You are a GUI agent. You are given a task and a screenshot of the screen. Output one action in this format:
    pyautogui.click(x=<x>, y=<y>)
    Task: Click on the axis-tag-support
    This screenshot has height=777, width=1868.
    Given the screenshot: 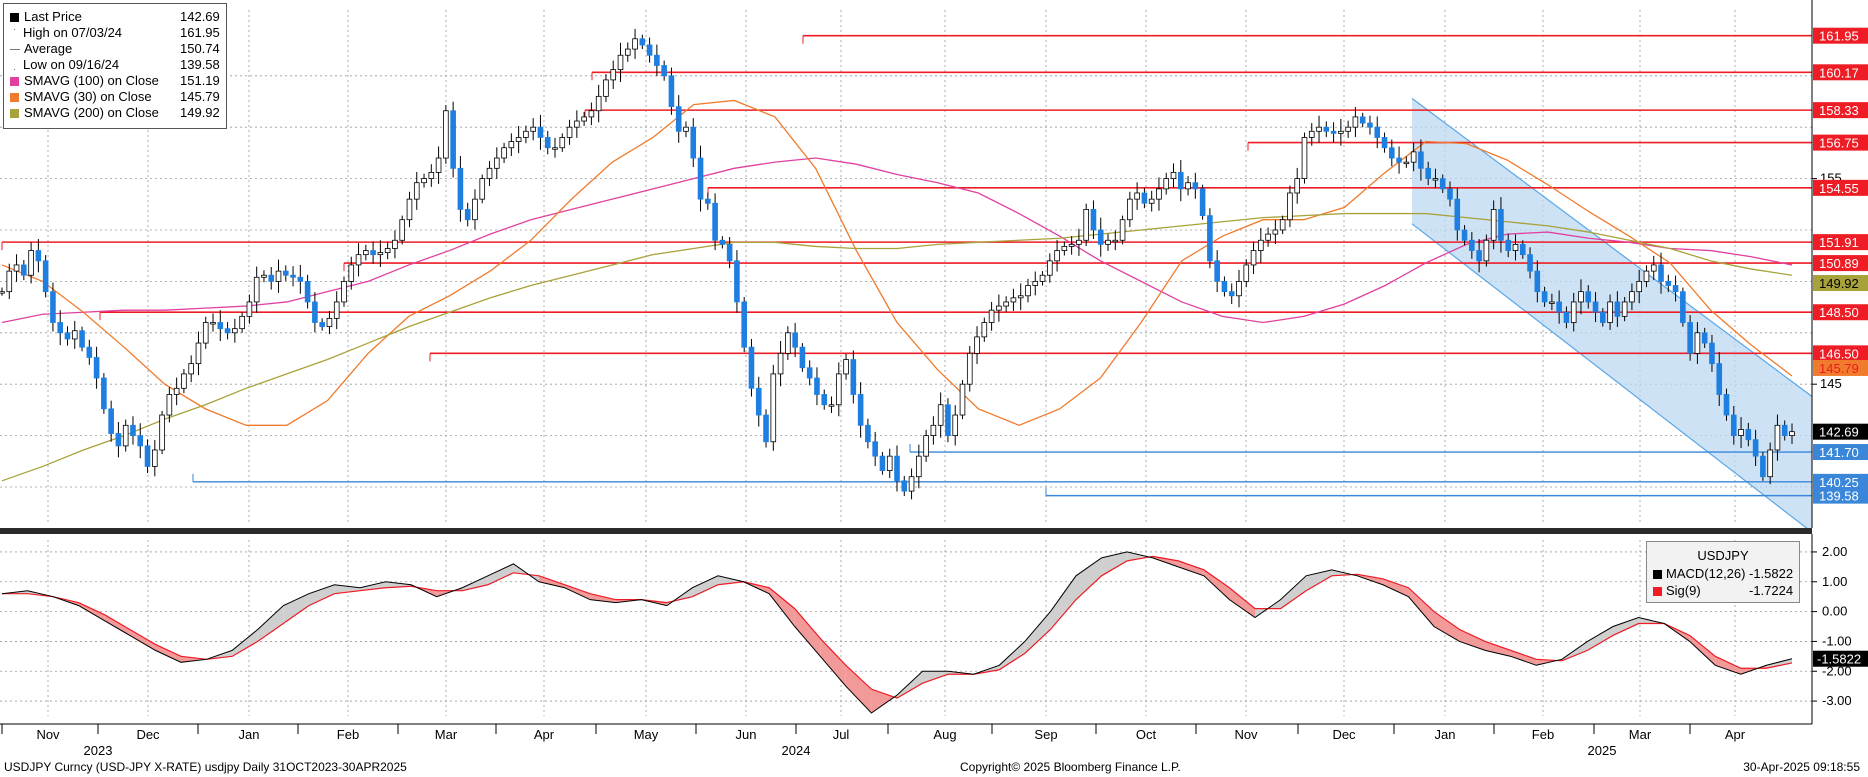 What is the action you would take?
    pyautogui.click(x=1840, y=495)
    